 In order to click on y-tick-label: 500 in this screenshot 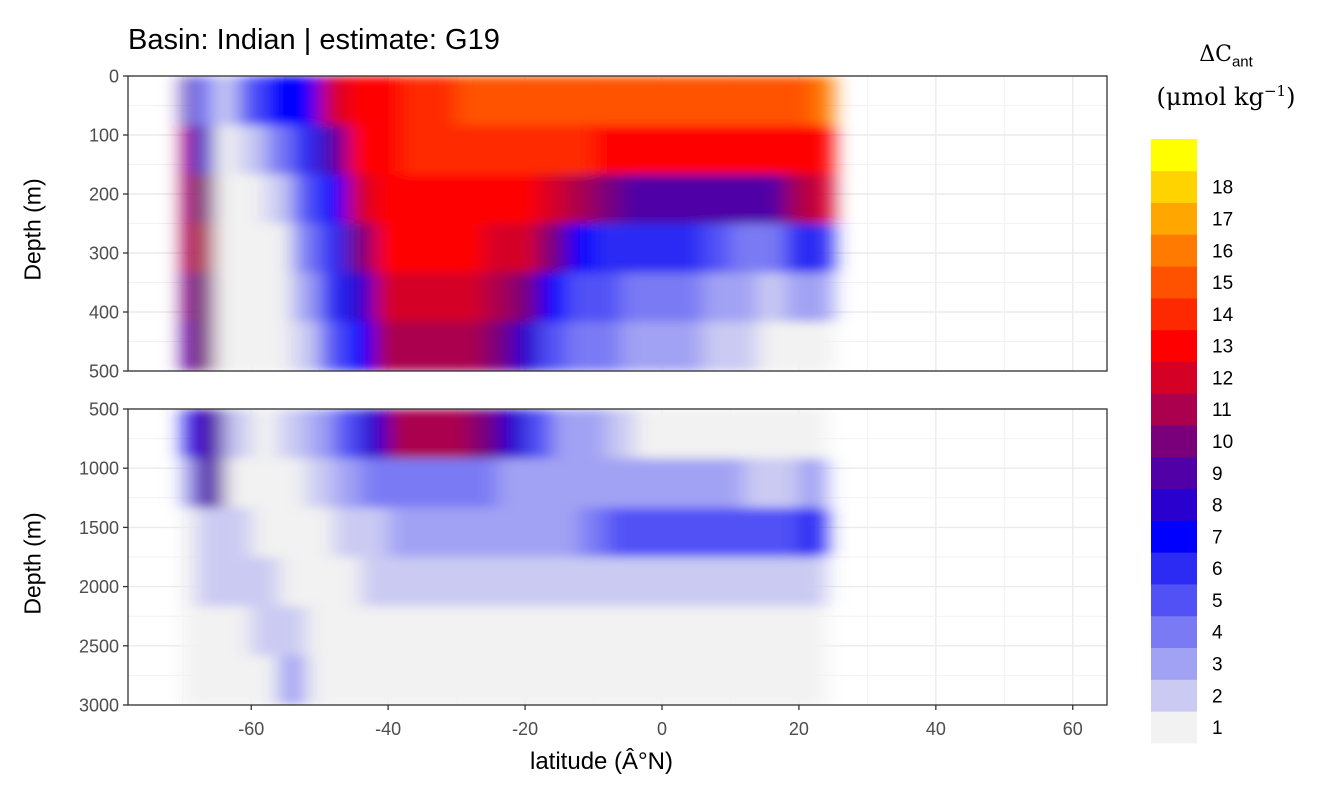, I will do `click(104, 372)`.